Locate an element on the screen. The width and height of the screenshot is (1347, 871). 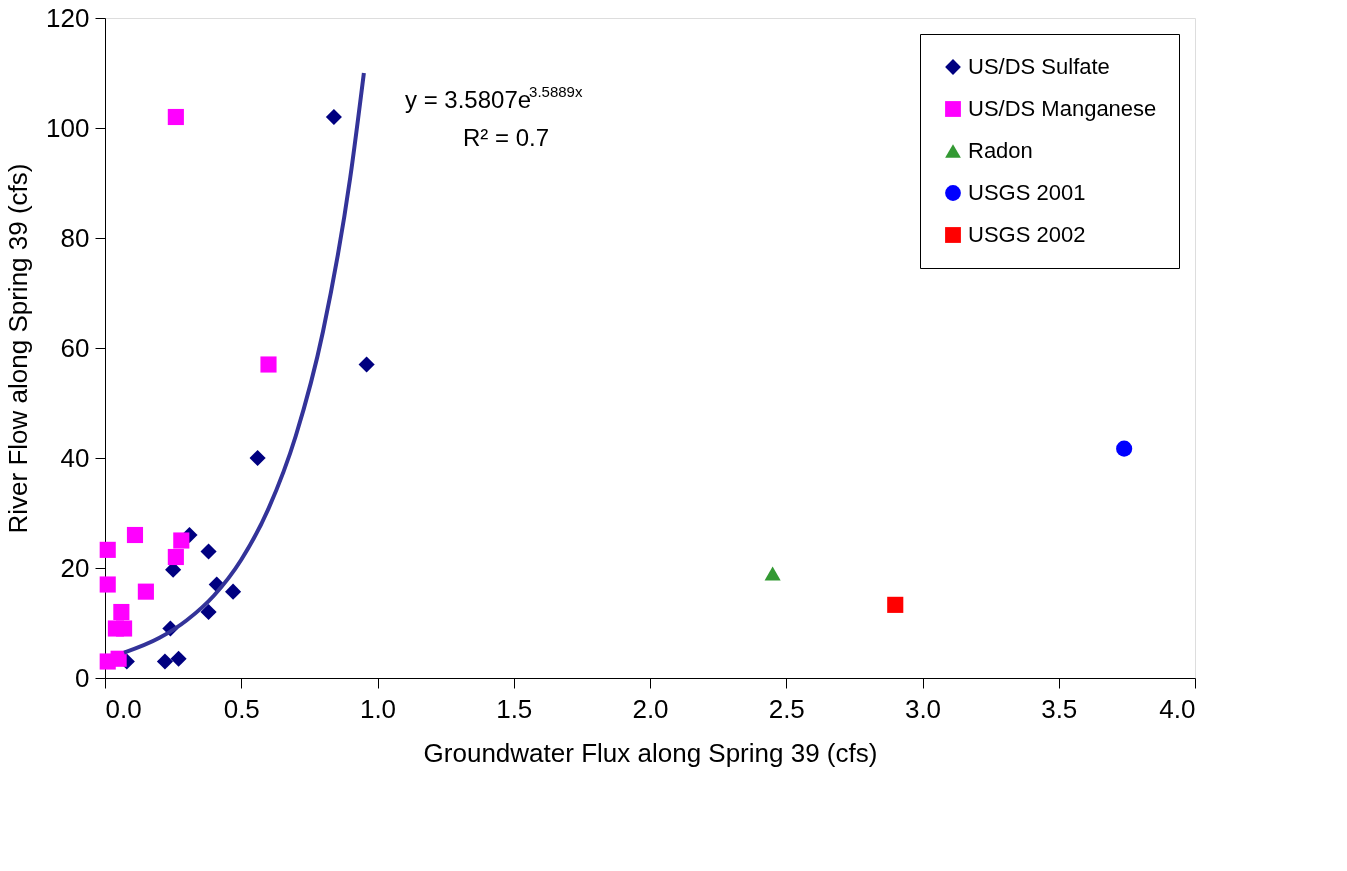
legend-label: USGS 2001 is located at coordinates (1027, 192).